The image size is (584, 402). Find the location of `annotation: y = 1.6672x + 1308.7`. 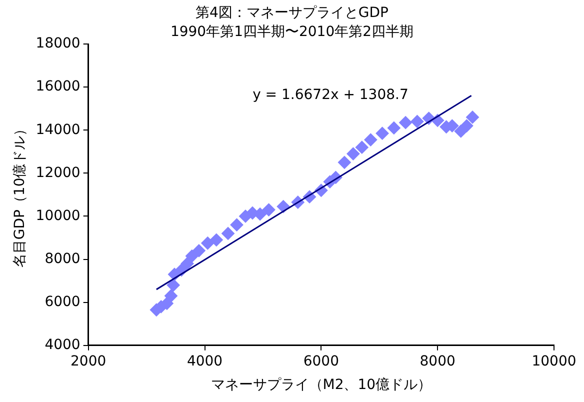

annotation: y = 1.6672x + 1308.7 is located at coordinates (330, 94).